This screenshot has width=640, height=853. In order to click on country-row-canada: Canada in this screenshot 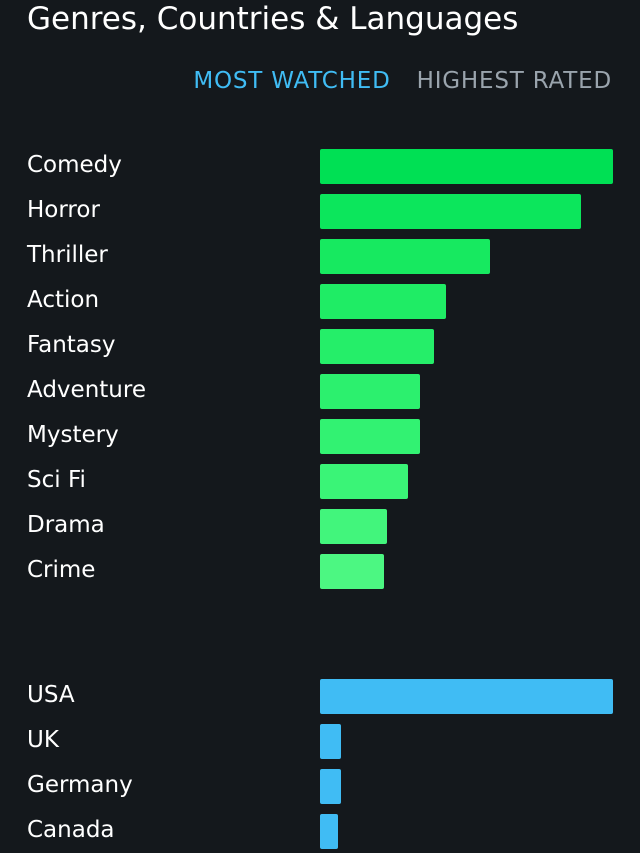, I will do `click(320, 830)`.